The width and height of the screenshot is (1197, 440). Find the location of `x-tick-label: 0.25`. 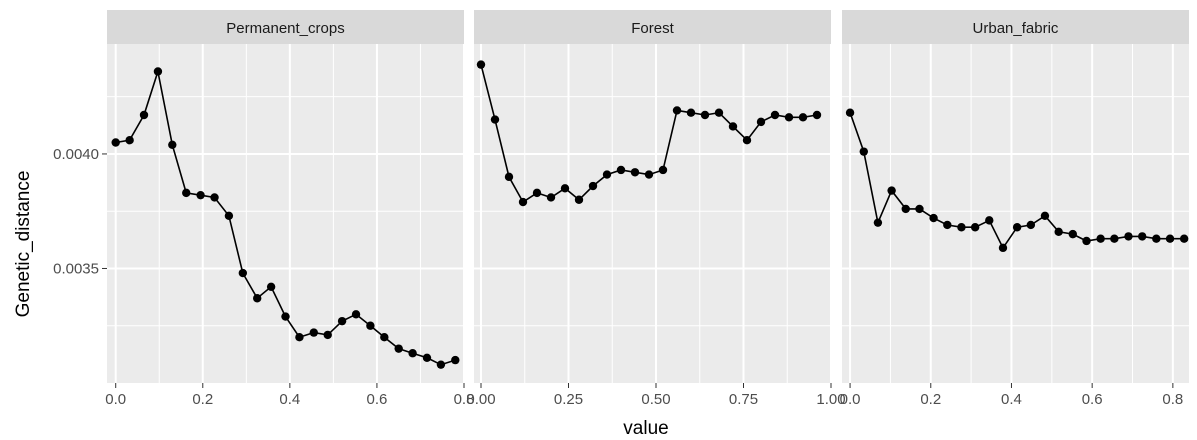

x-tick-label: 0.25 is located at coordinates (568, 399).